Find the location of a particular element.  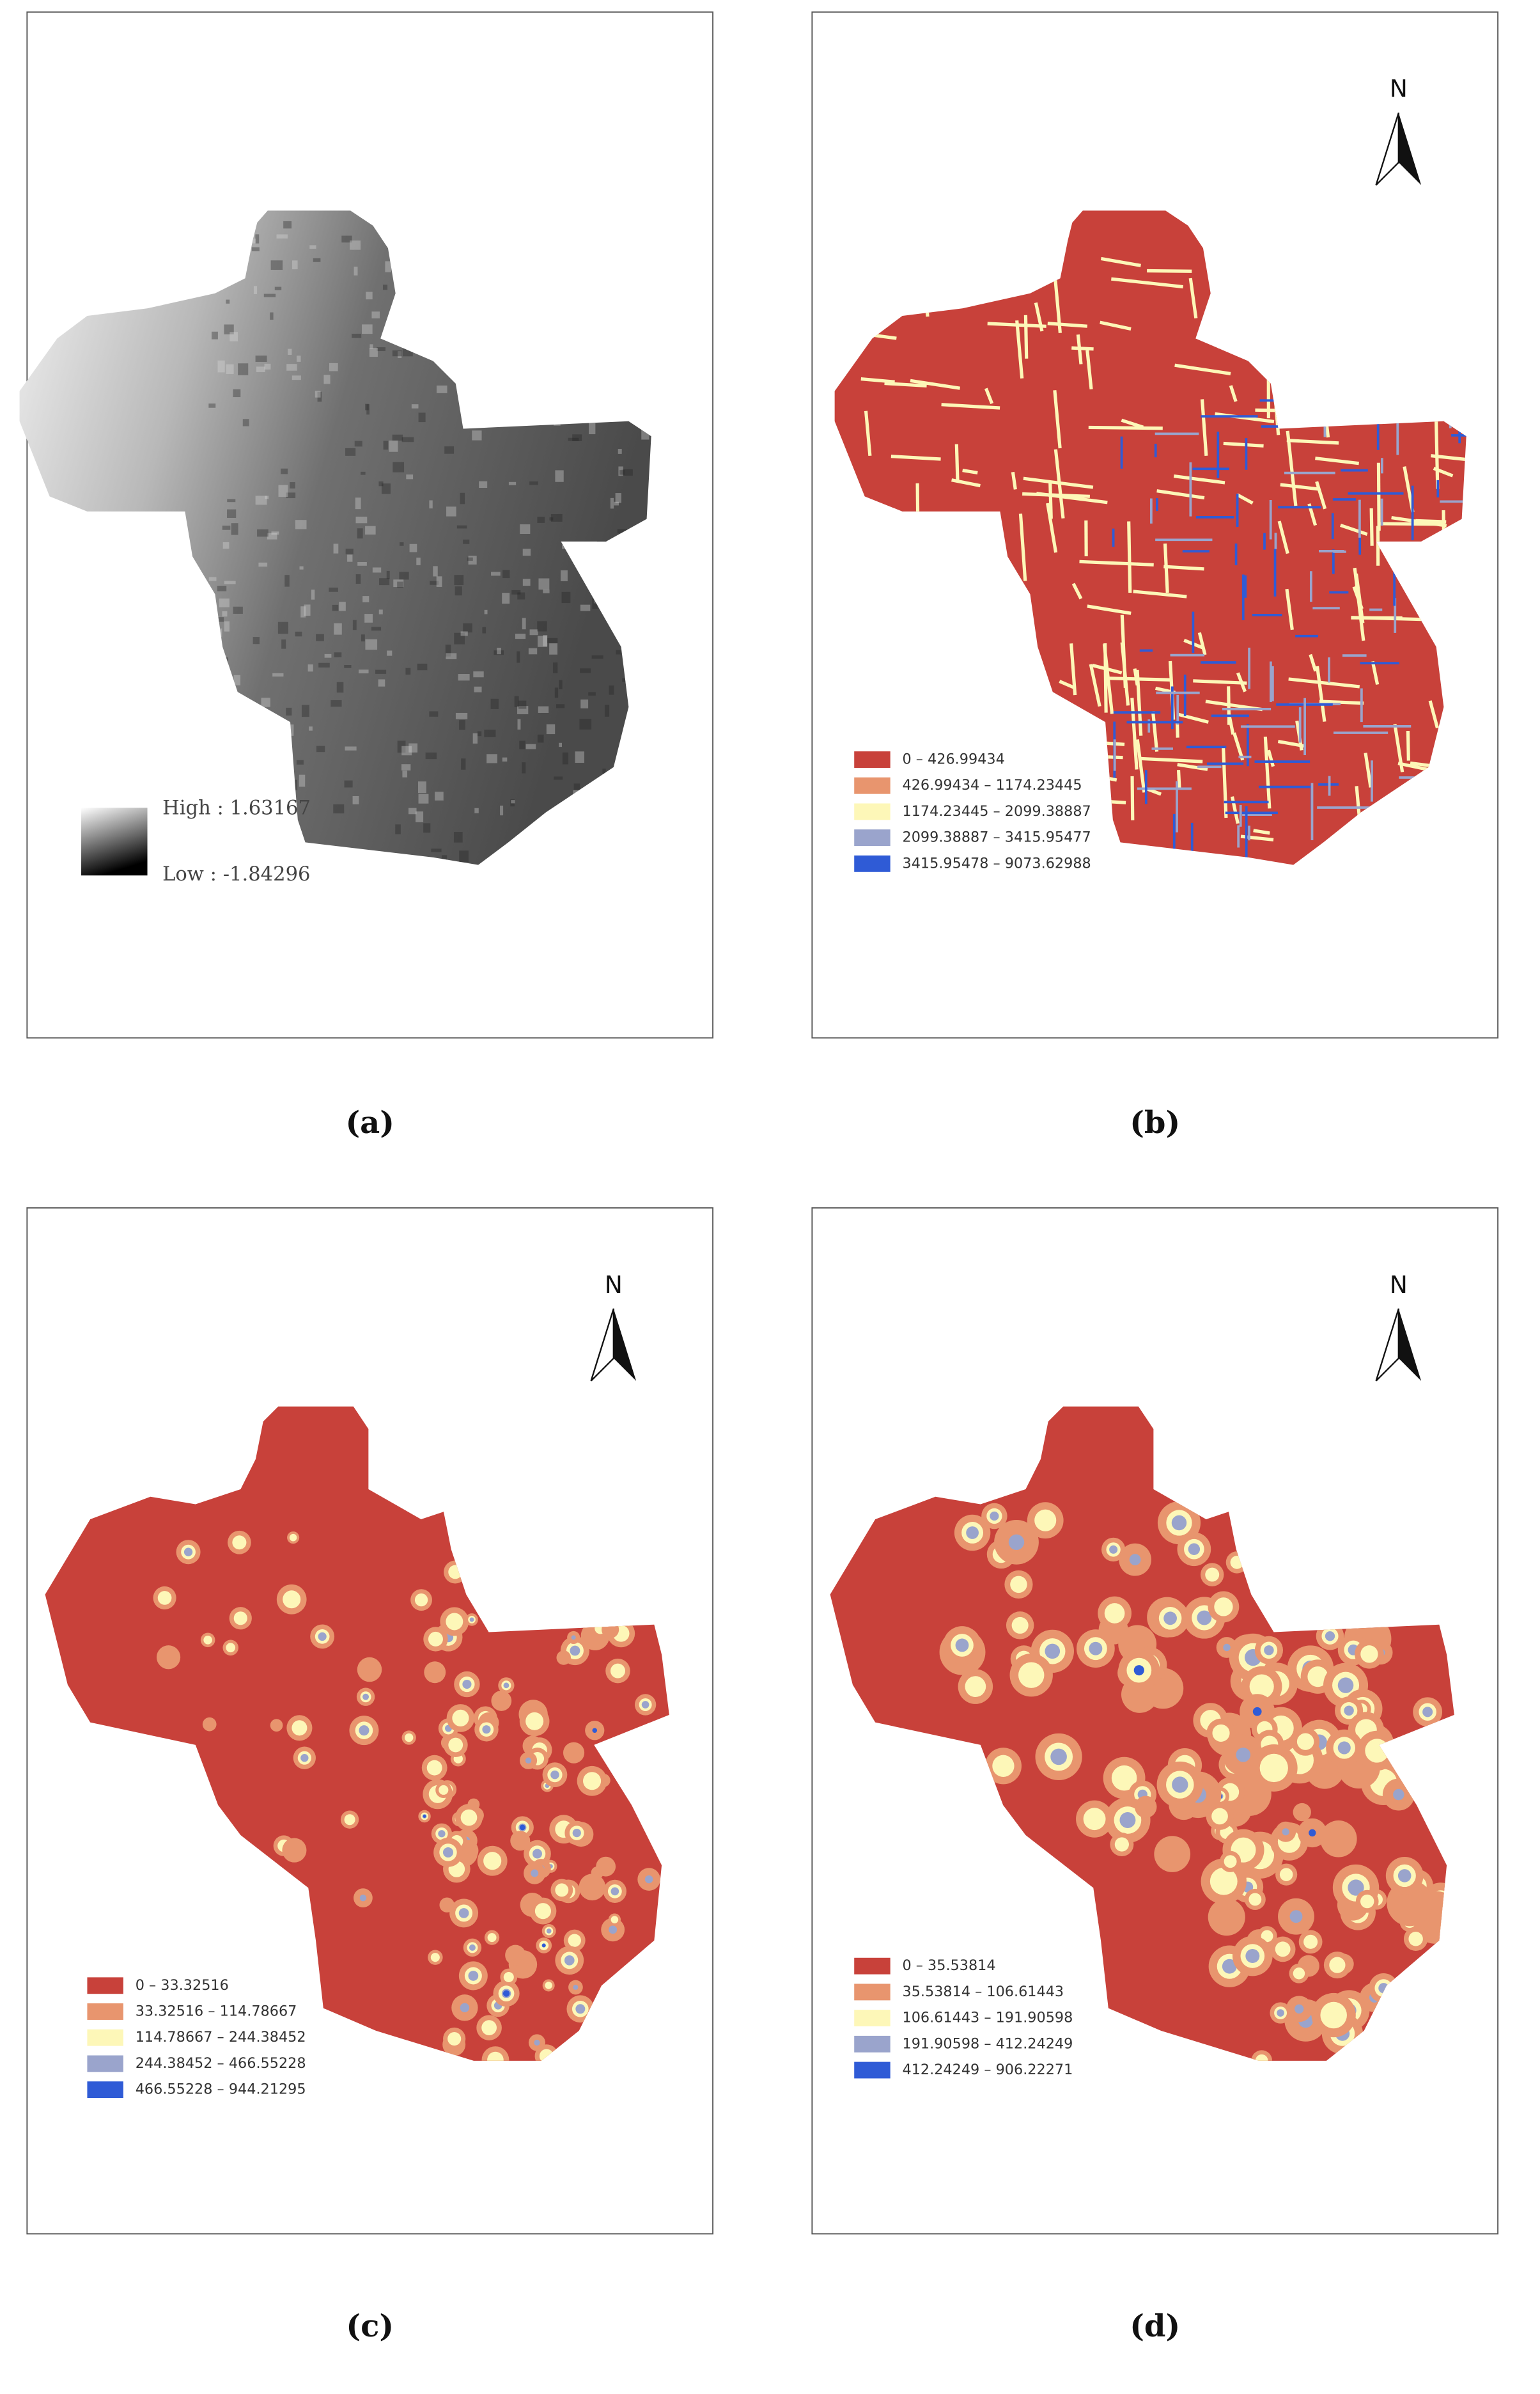

legend-ramp is located at coordinates (114, 841).